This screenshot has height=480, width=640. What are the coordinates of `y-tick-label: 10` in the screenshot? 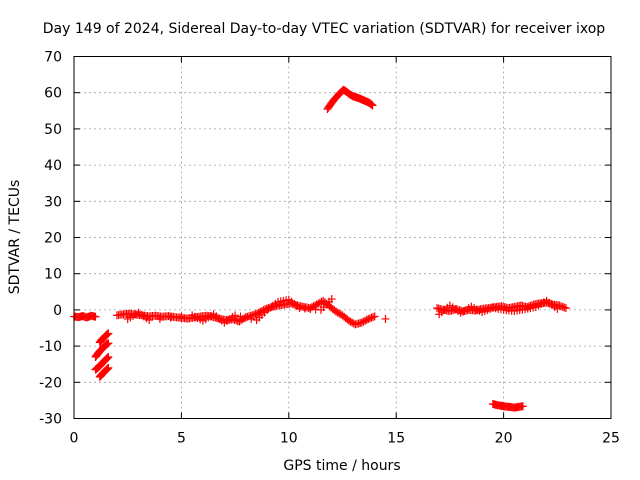 It's located at (53, 275).